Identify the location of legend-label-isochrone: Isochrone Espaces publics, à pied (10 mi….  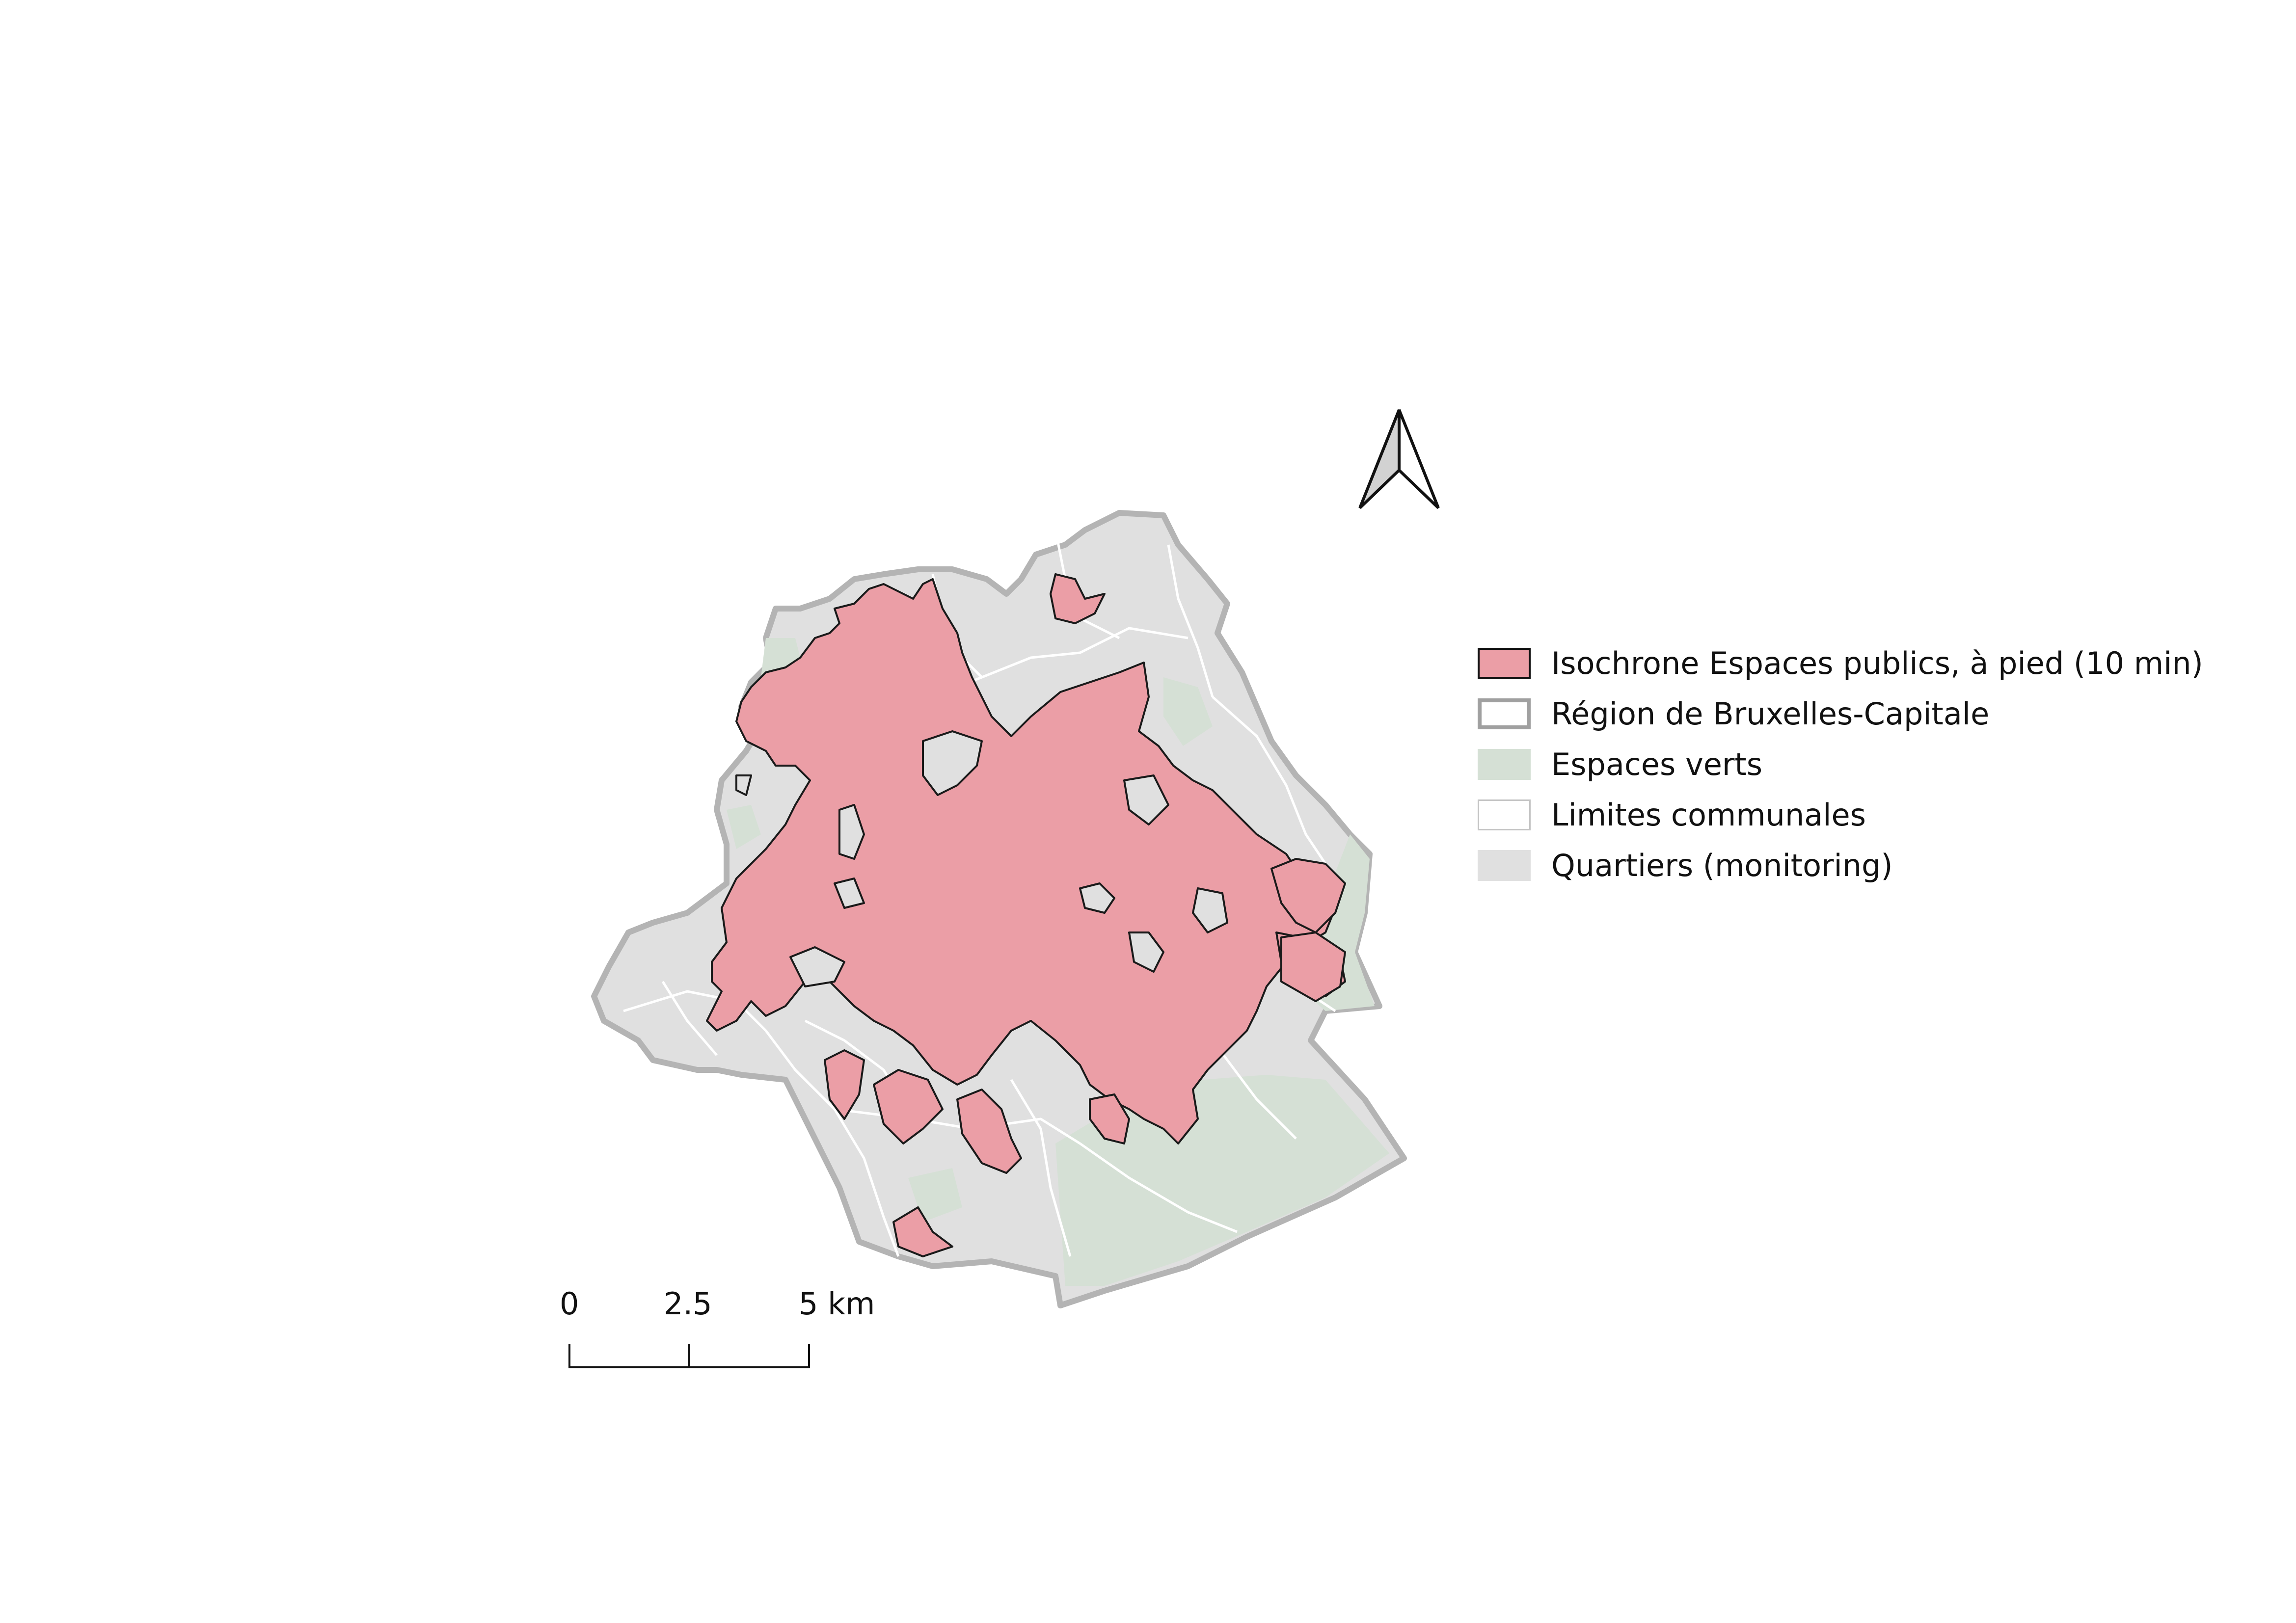
(1877, 663).